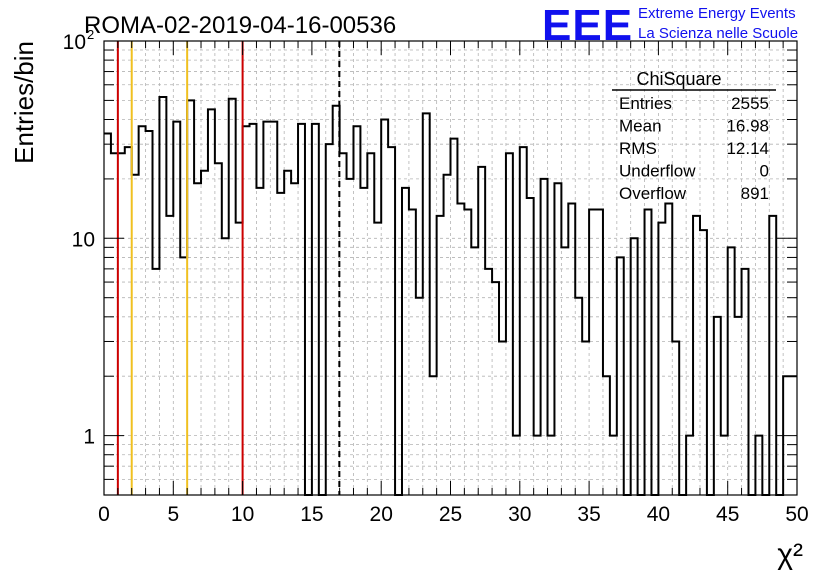 This screenshot has height=572, width=836. Describe the element at coordinates (638, 148) in the screenshot. I see `stats-row-label: RMS` at that location.